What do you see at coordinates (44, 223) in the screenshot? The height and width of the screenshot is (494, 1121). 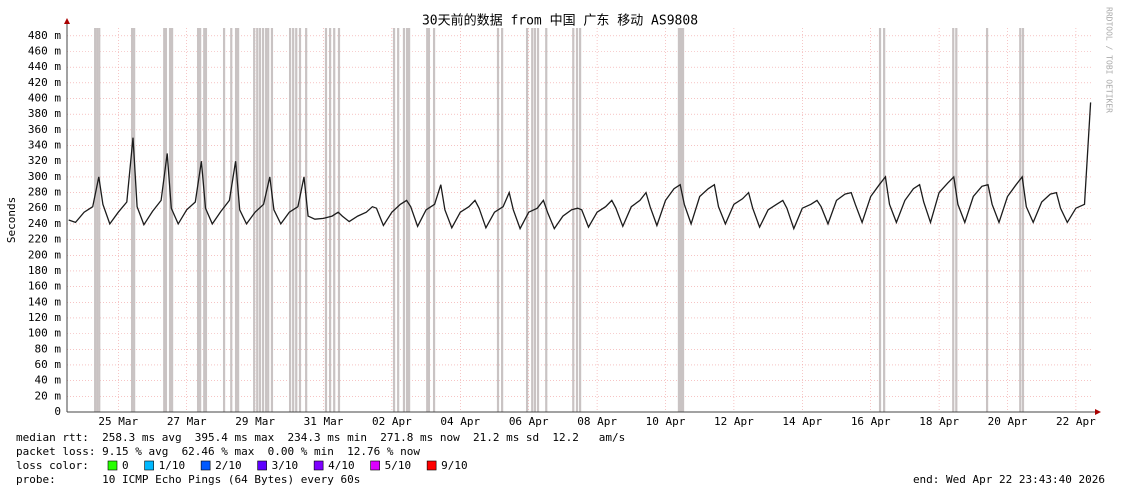 I see `y-tick-label: 240 m` at bounding box center [44, 223].